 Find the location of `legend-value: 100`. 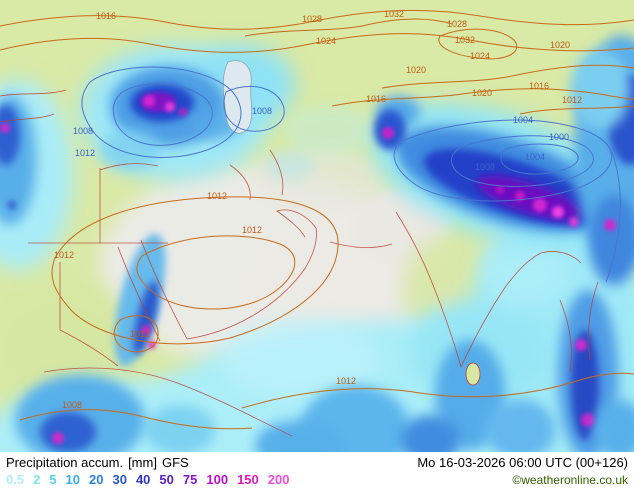

legend-value: 100 is located at coordinates (217, 479).